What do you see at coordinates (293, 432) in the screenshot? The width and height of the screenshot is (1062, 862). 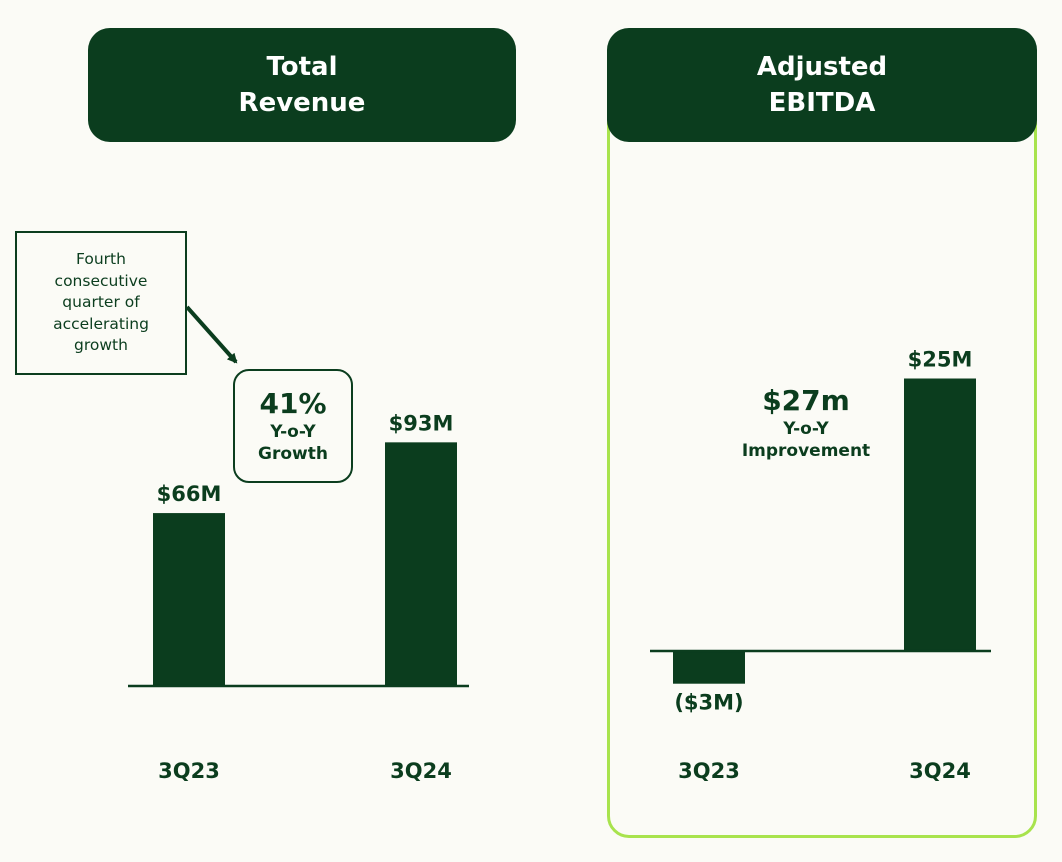 I see `yoy-growth-line-1: Y-o-Y` at bounding box center [293, 432].